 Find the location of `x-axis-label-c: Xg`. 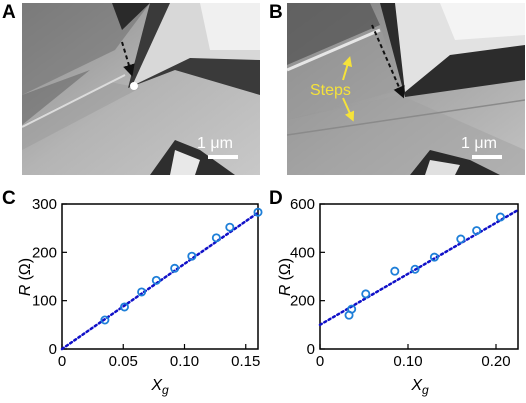

x-axis-label-c: Xg is located at coordinates (159, 387).